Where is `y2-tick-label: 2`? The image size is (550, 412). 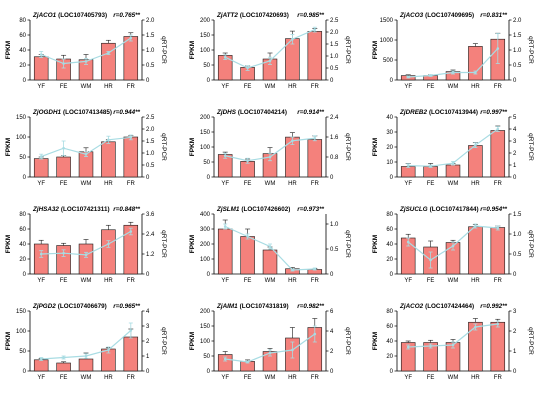 y2-tick-label: 2 is located at coordinates (332, 352).